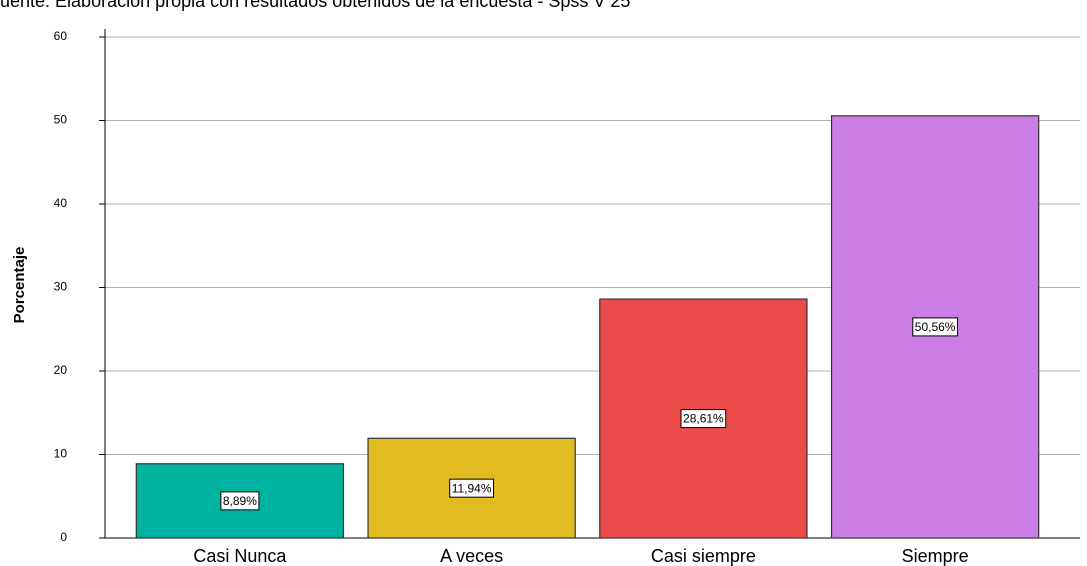  I want to click on value-label: 28,61%, so click(703, 419).